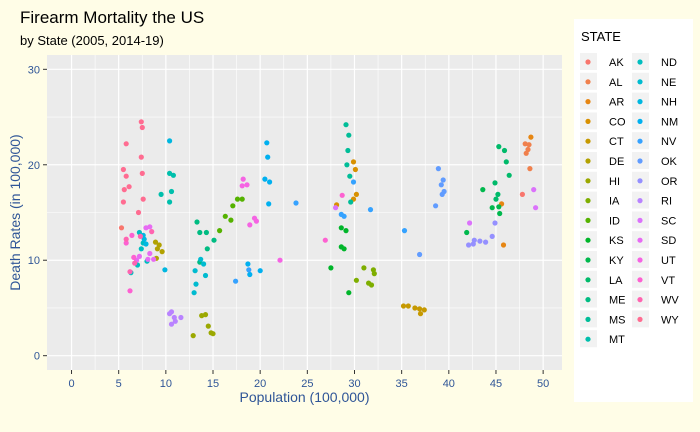 The image size is (700, 432). I want to click on x-tick-label: 40, so click(449, 384).